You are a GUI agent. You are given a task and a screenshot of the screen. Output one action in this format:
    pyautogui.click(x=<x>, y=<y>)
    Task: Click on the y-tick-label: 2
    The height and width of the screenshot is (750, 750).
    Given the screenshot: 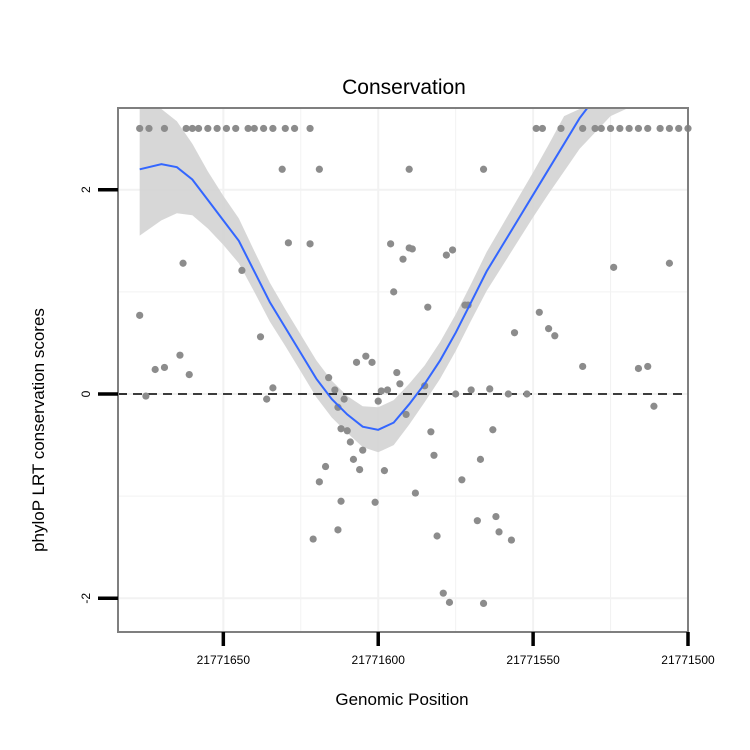 What is the action you would take?
    pyautogui.click(x=86, y=189)
    